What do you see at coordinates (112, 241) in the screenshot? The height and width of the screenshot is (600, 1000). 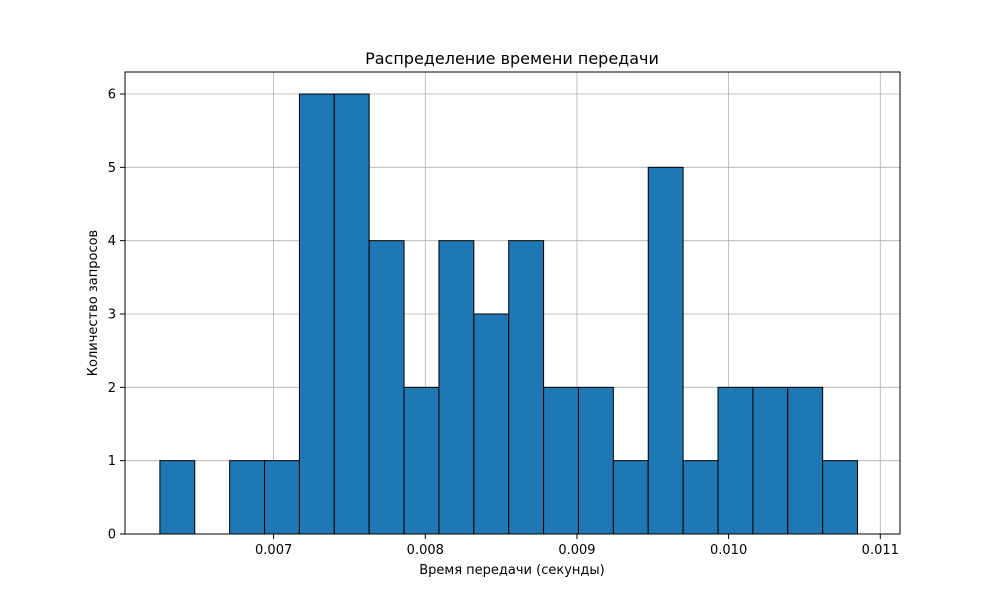 I see `y-tick-label: 4` at bounding box center [112, 241].